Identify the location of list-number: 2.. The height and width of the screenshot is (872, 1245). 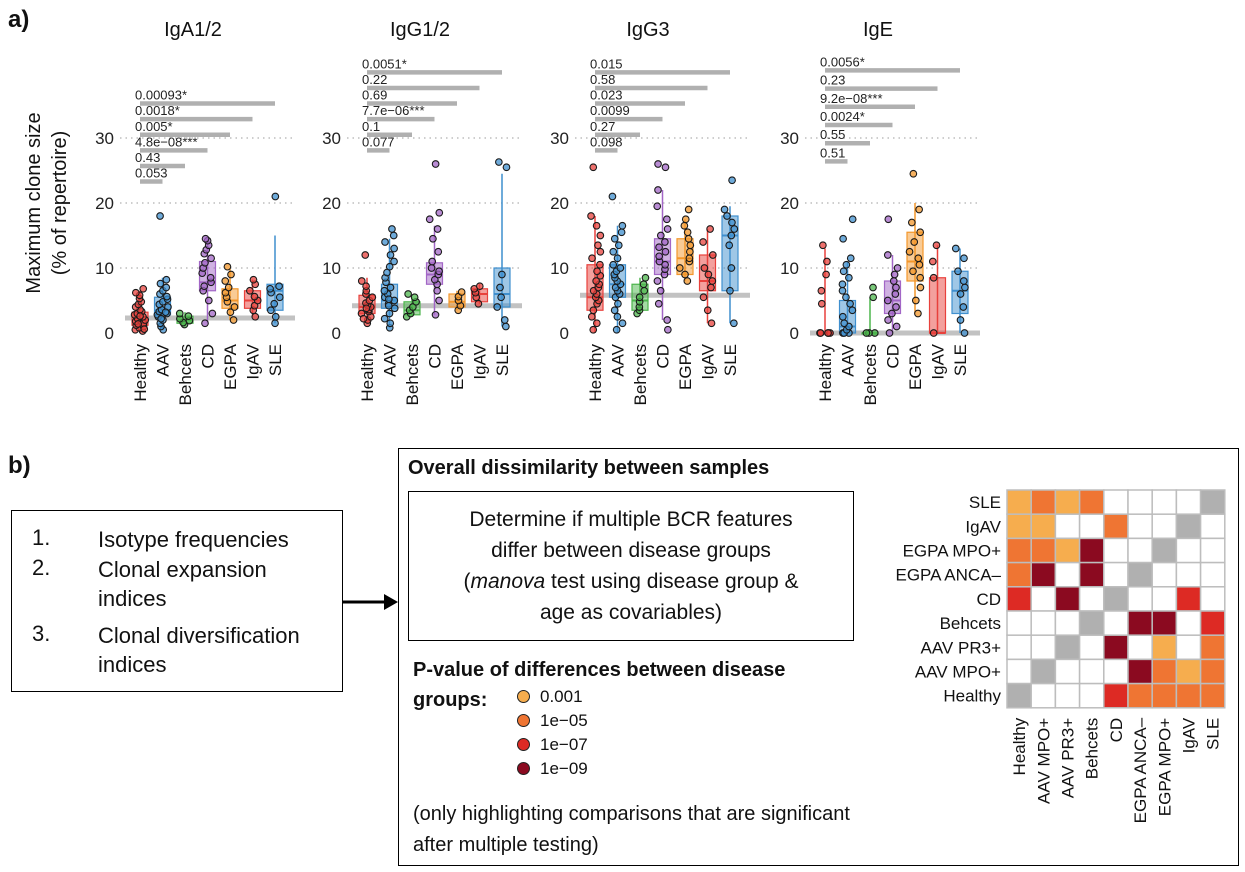
(41, 567).